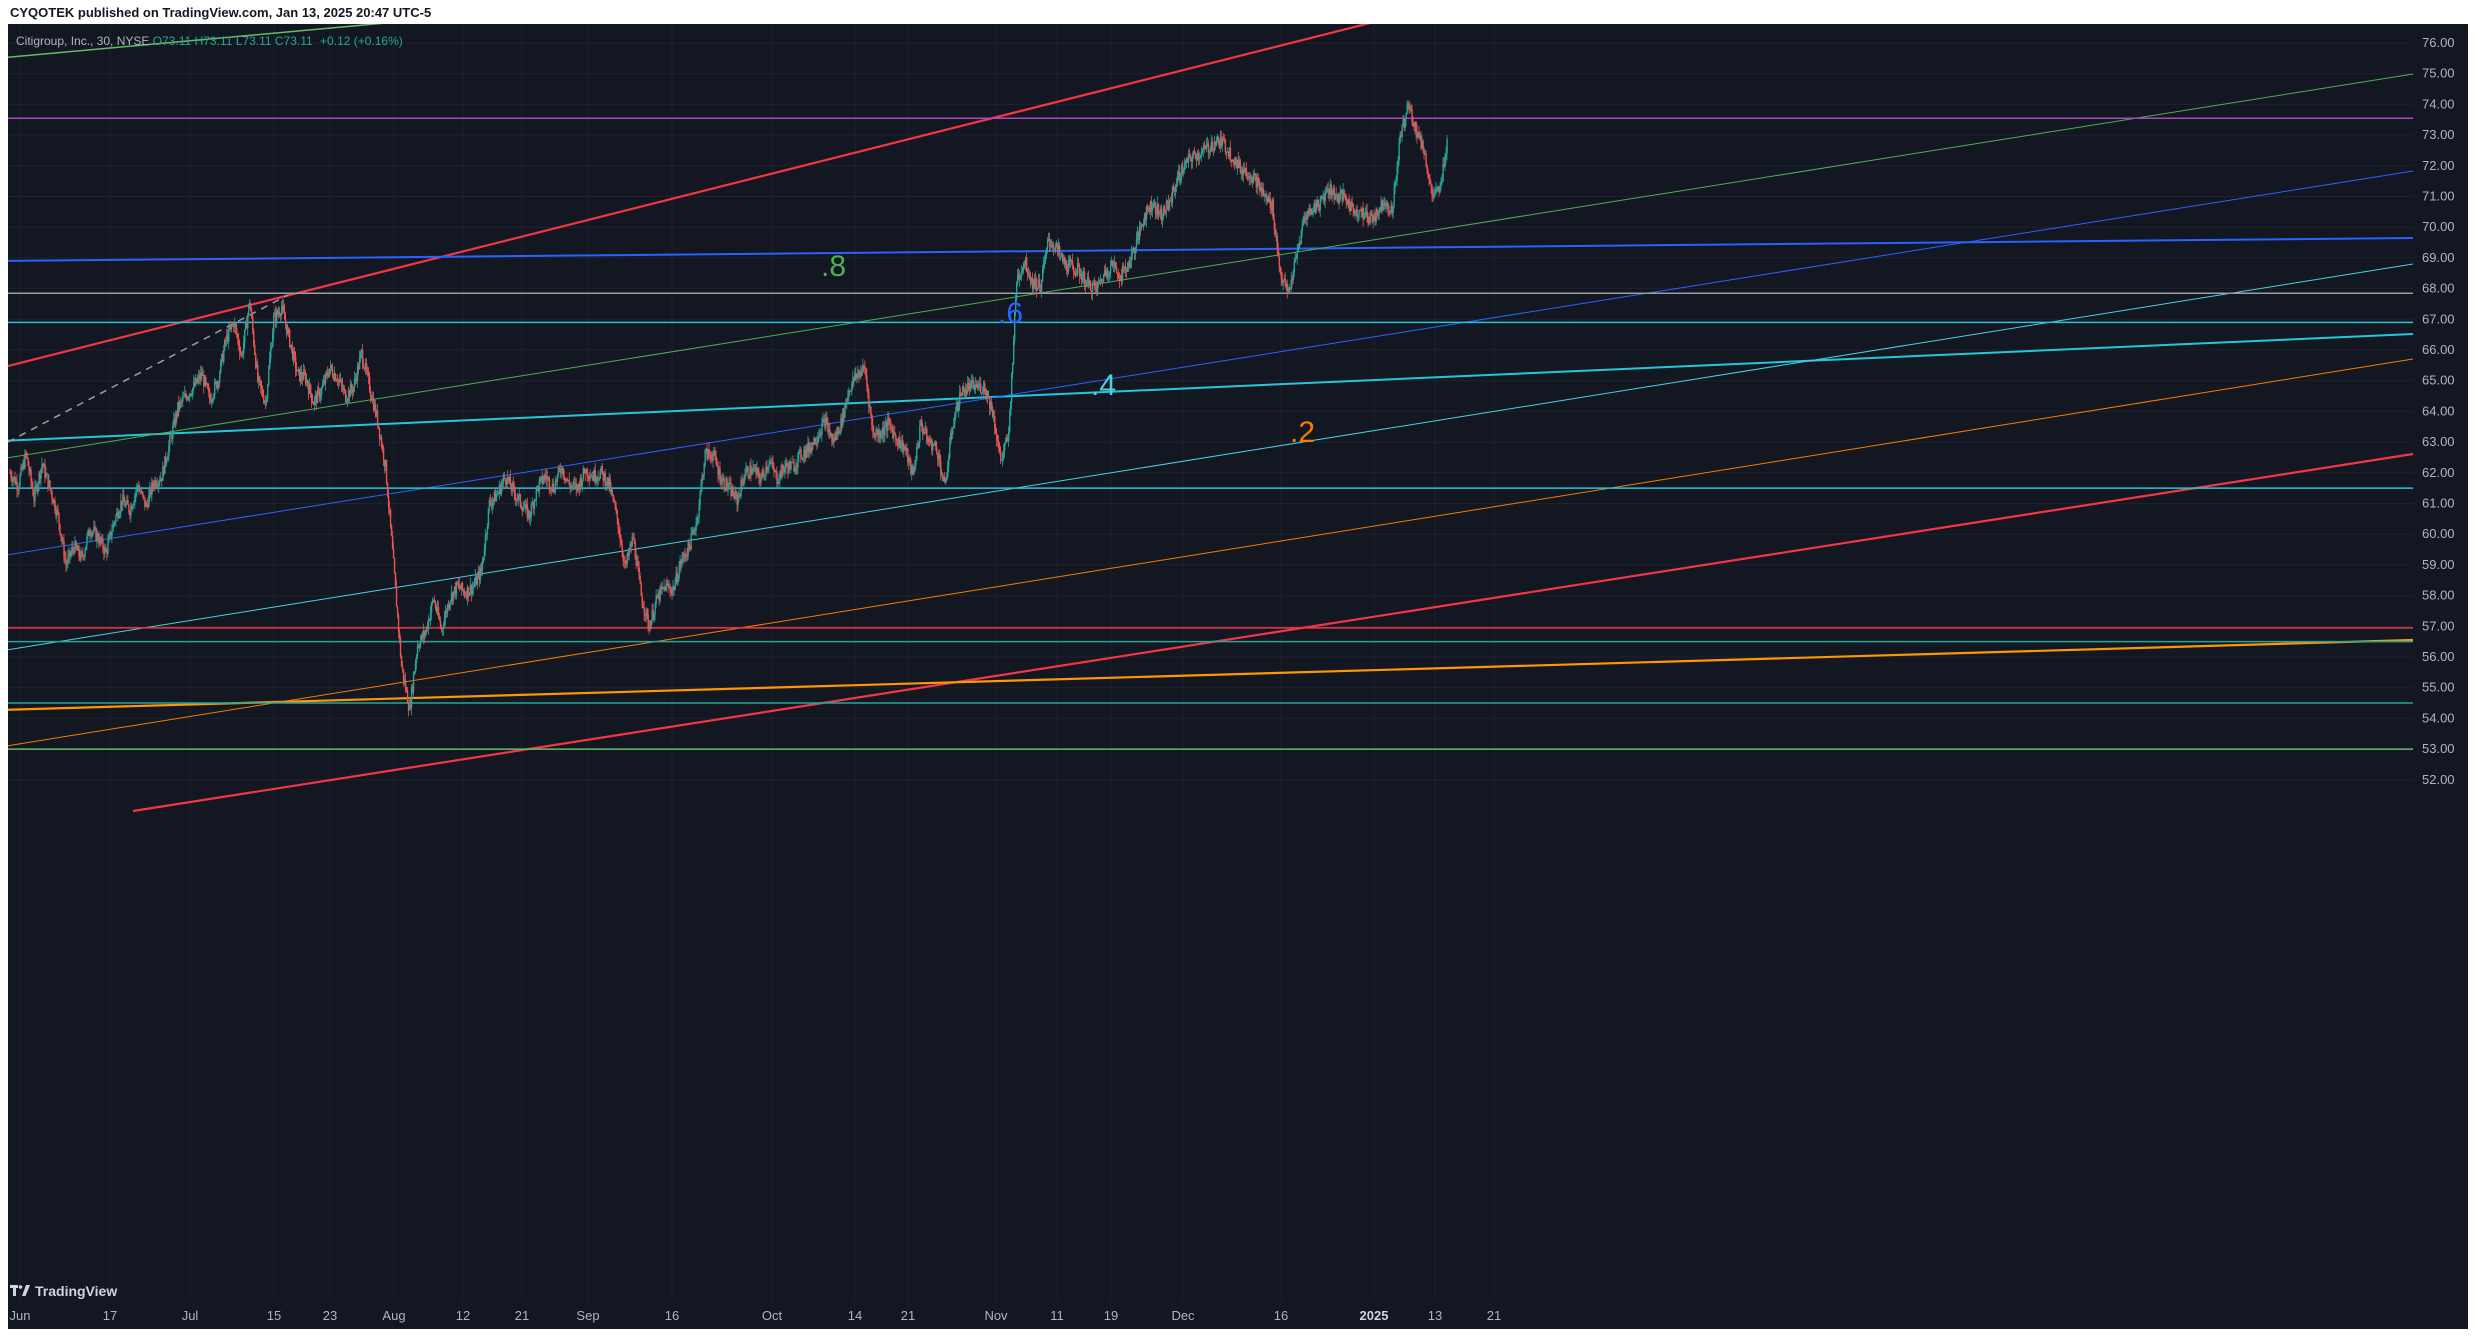  I want to click on time-tick-label: 2025, so click(1374, 1315).